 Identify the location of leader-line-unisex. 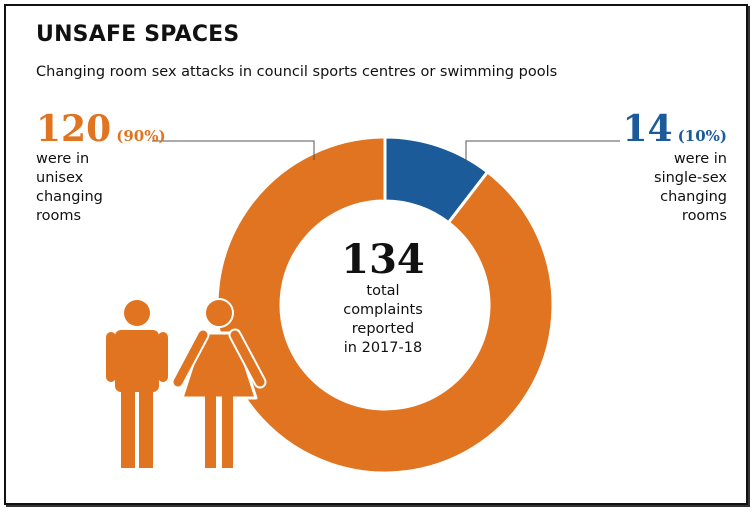
(233, 150).